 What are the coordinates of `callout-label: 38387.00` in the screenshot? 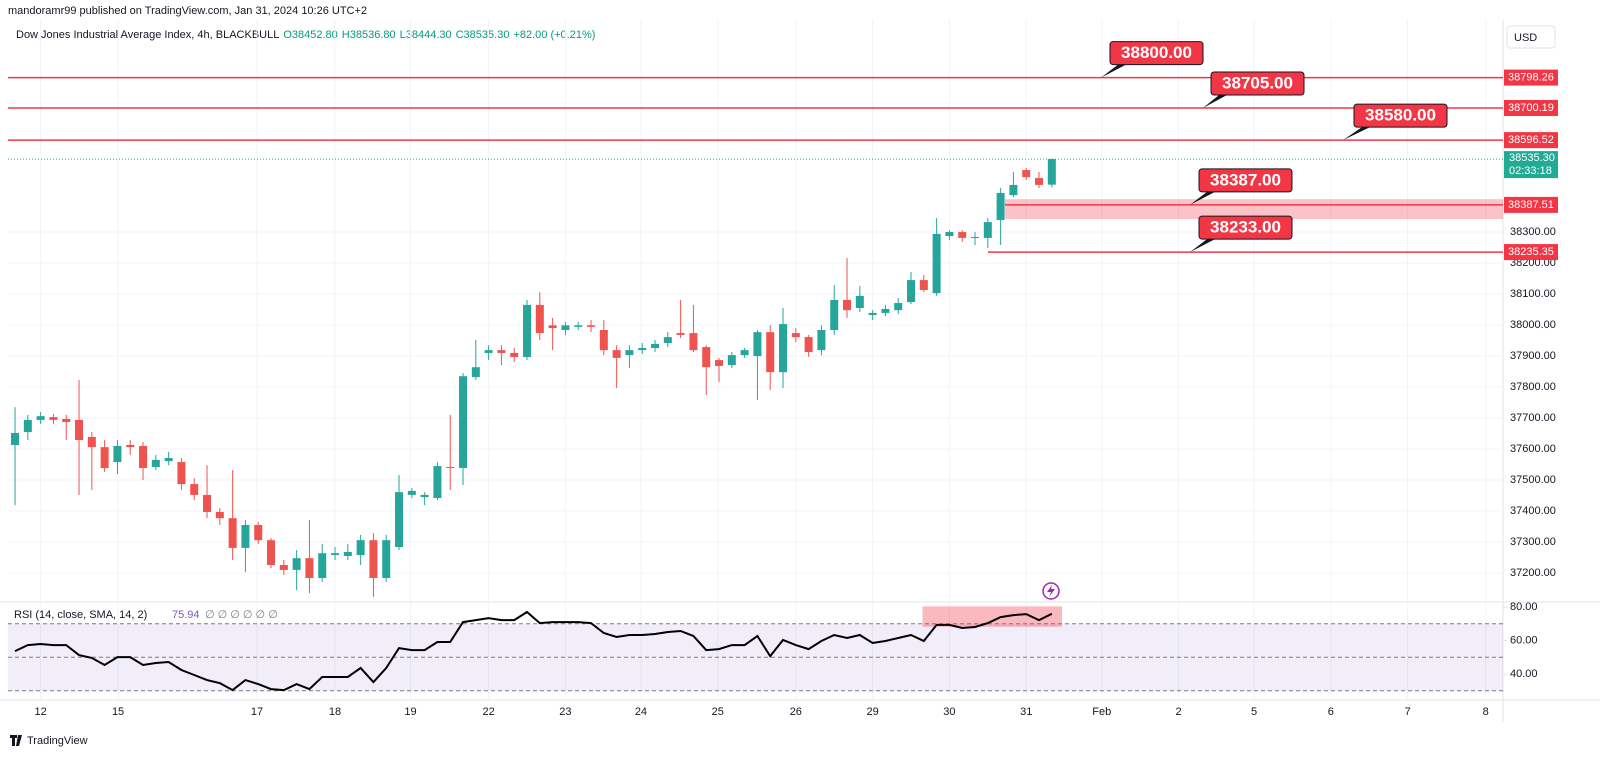 It's located at (1245, 179).